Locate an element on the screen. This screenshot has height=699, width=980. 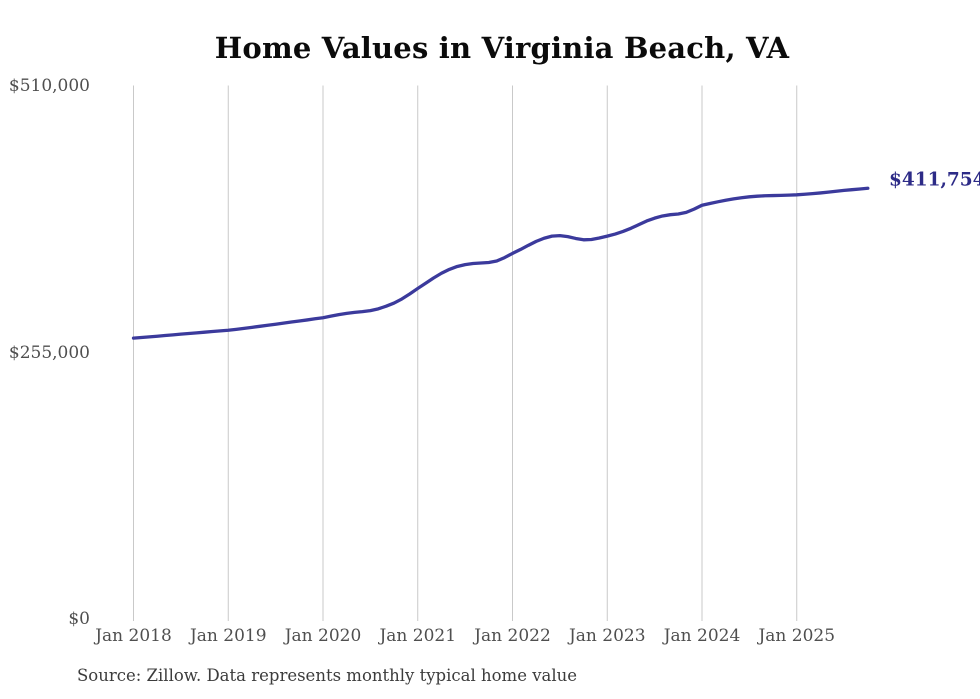
y-axis-tick-510000: $510,000 is located at coordinates (49, 85).